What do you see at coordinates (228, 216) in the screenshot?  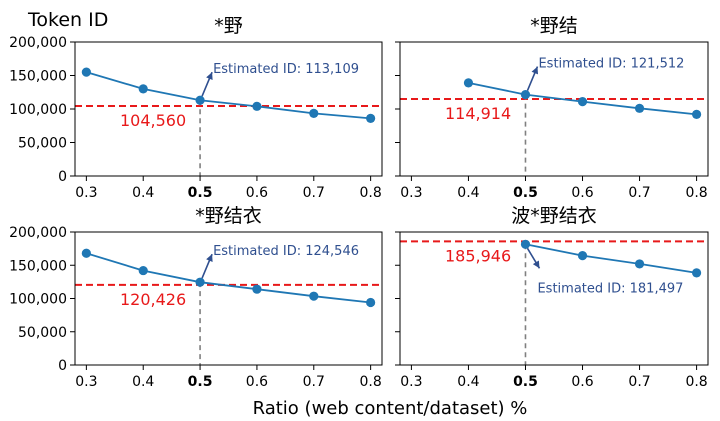 I see `chart-title: *野结衣` at bounding box center [228, 216].